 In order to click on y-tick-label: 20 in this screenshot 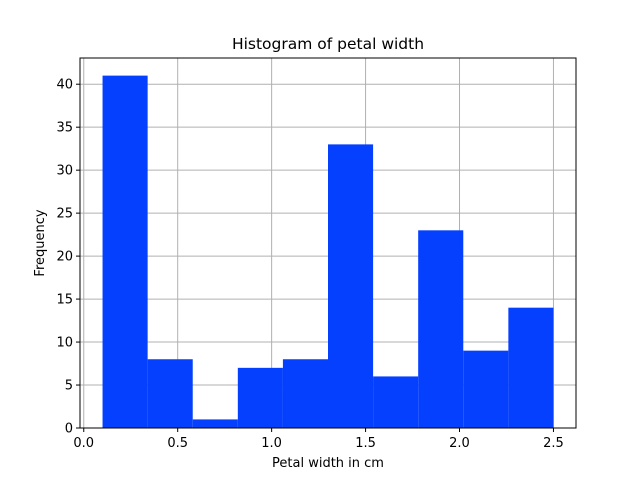, I will do `click(64, 257)`.